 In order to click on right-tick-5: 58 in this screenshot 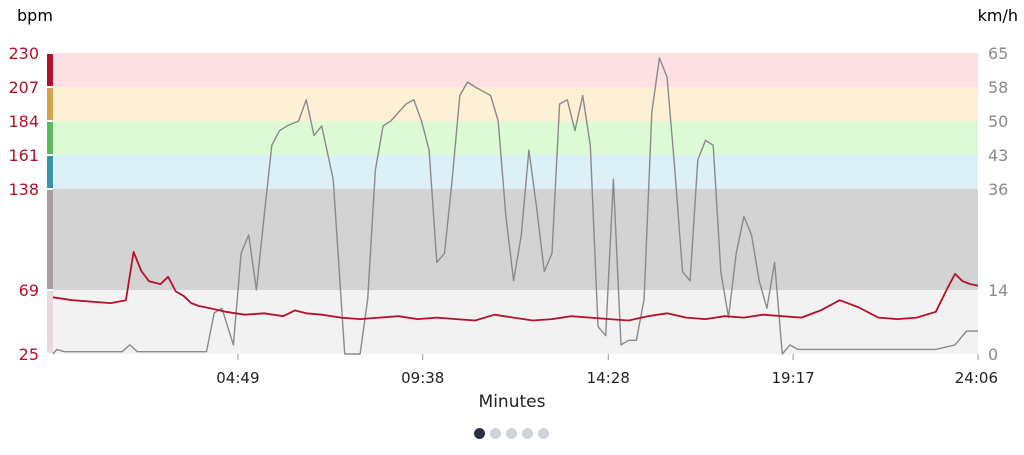, I will do `click(998, 87)`.